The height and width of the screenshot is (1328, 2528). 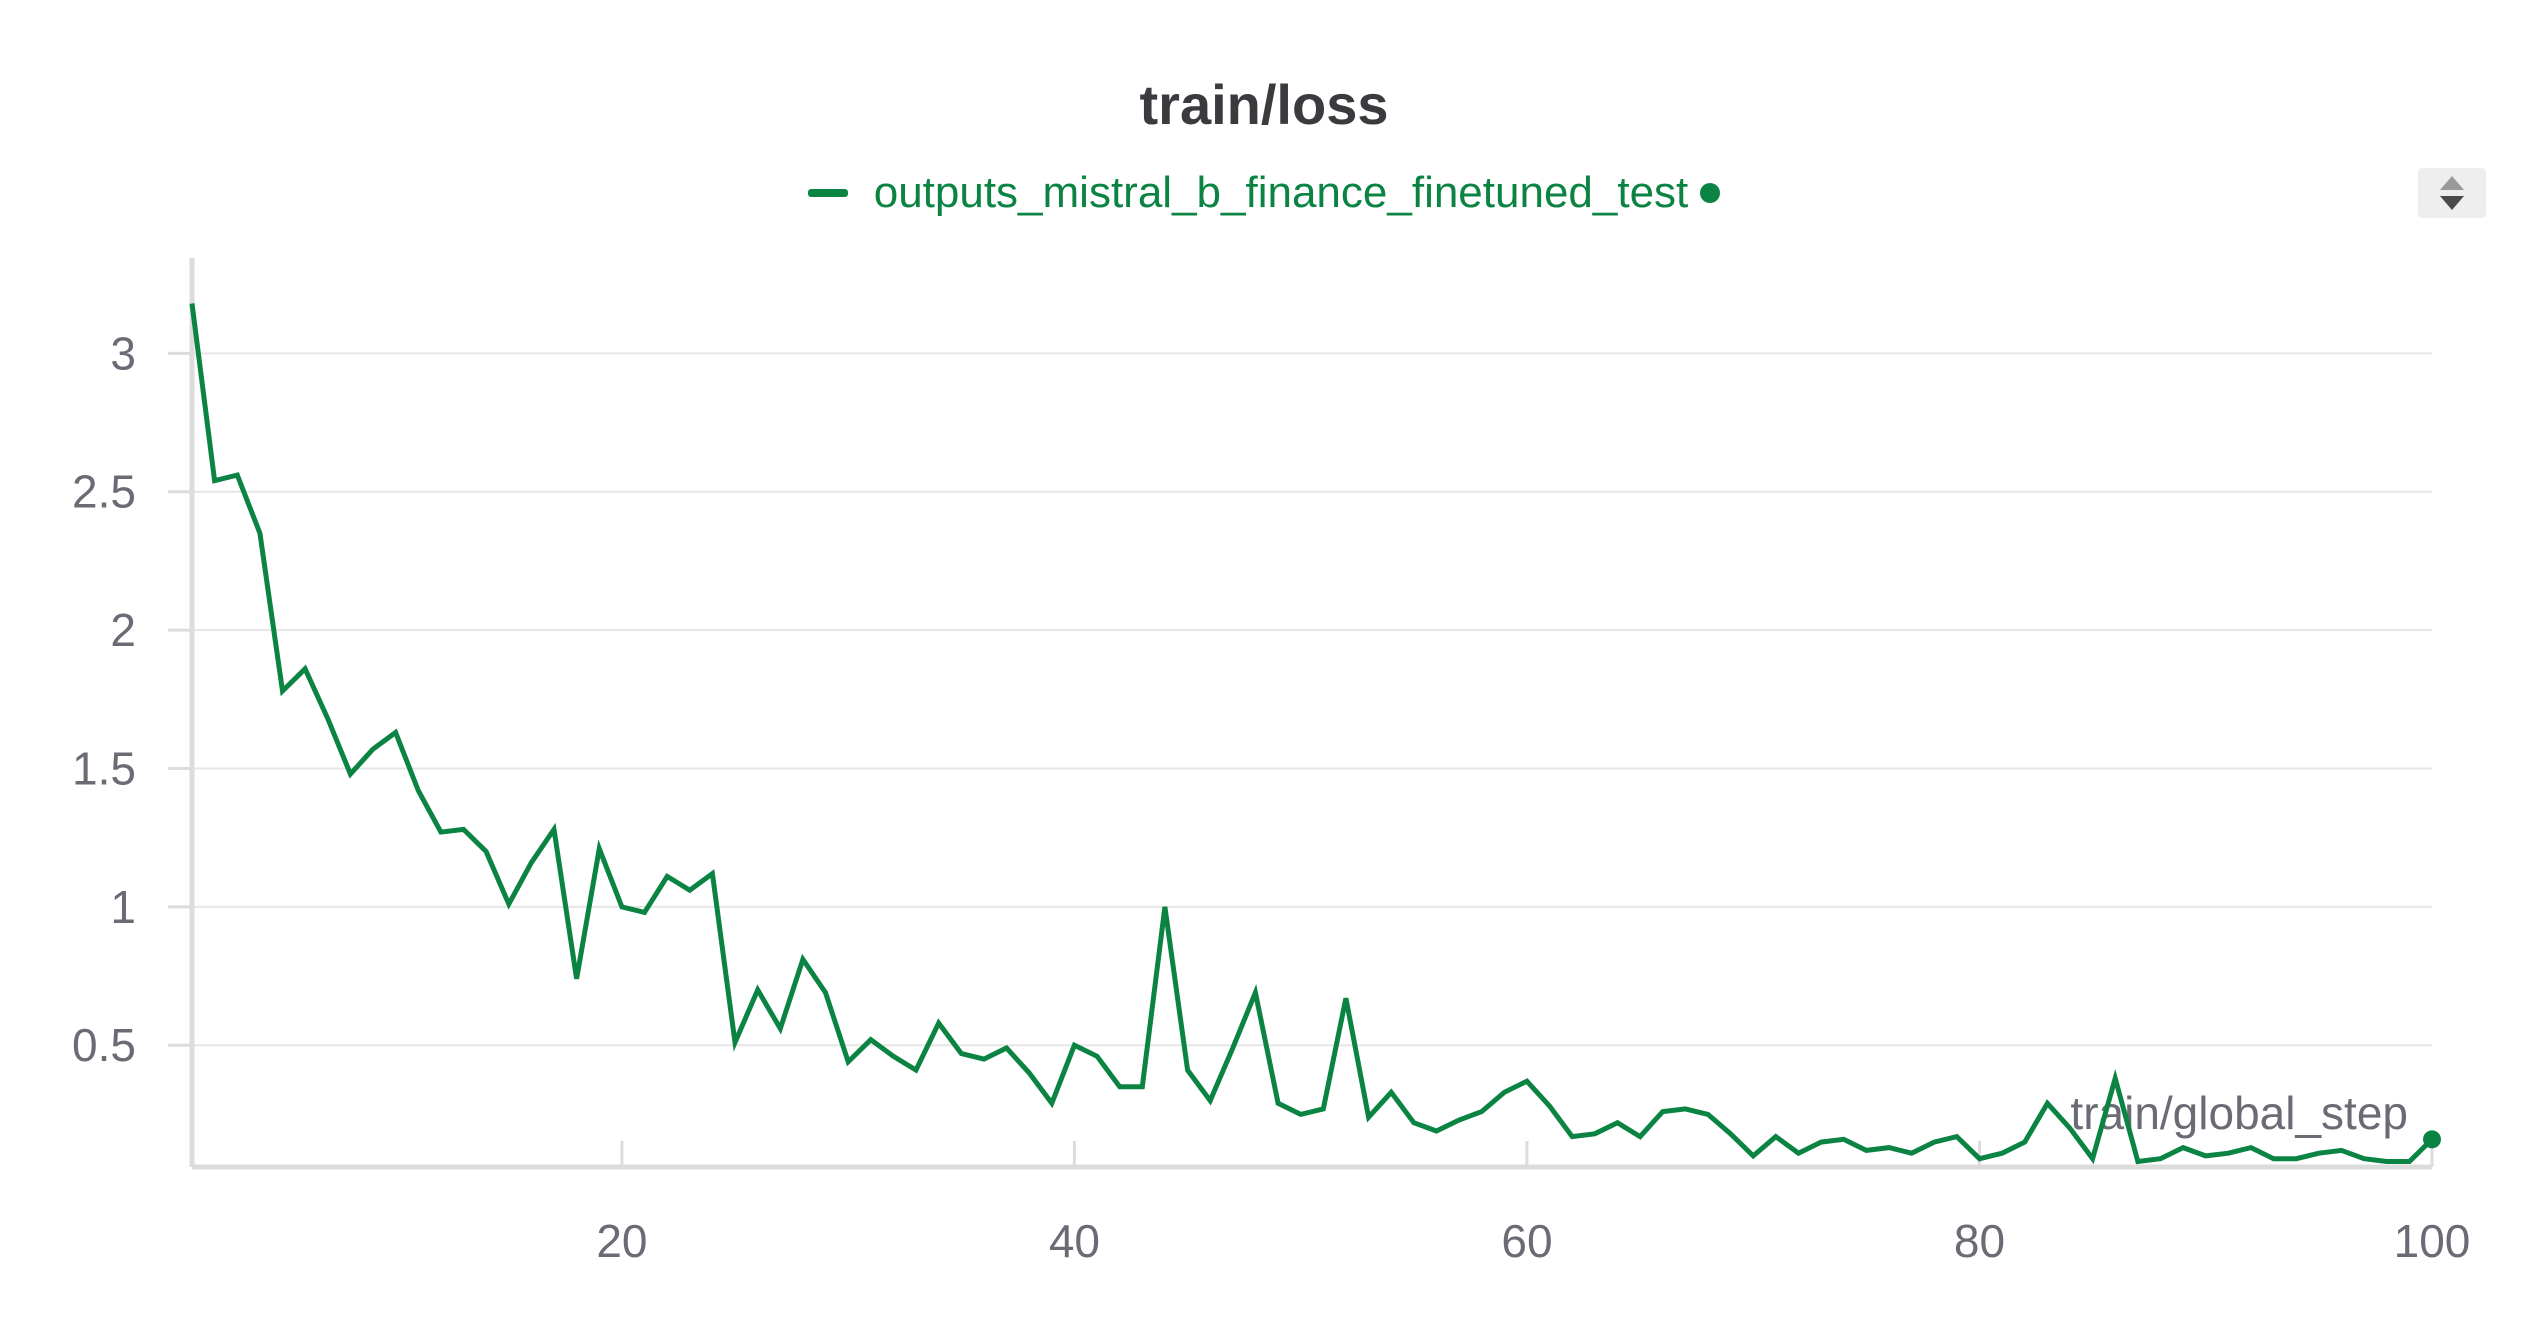 I want to click on y-tick-label: 2.5, so click(x=104, y=492).